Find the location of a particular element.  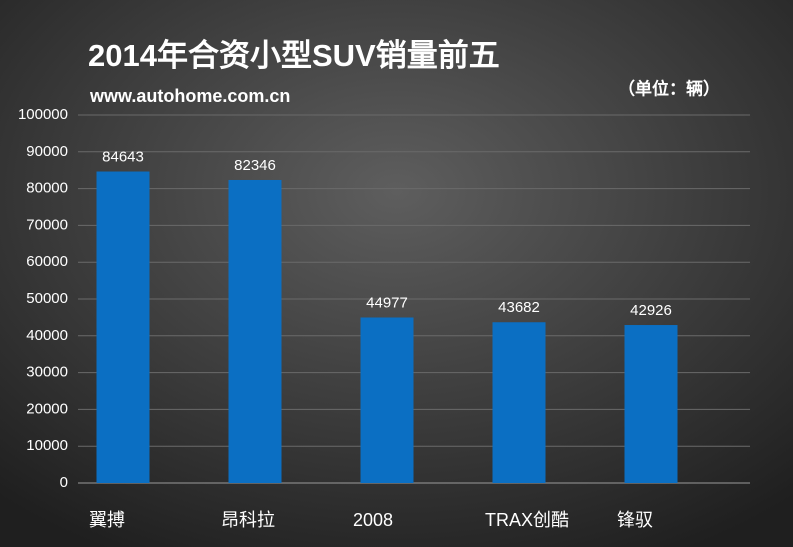

y-tick-label: 80000 is located at coordinates (47, 188).